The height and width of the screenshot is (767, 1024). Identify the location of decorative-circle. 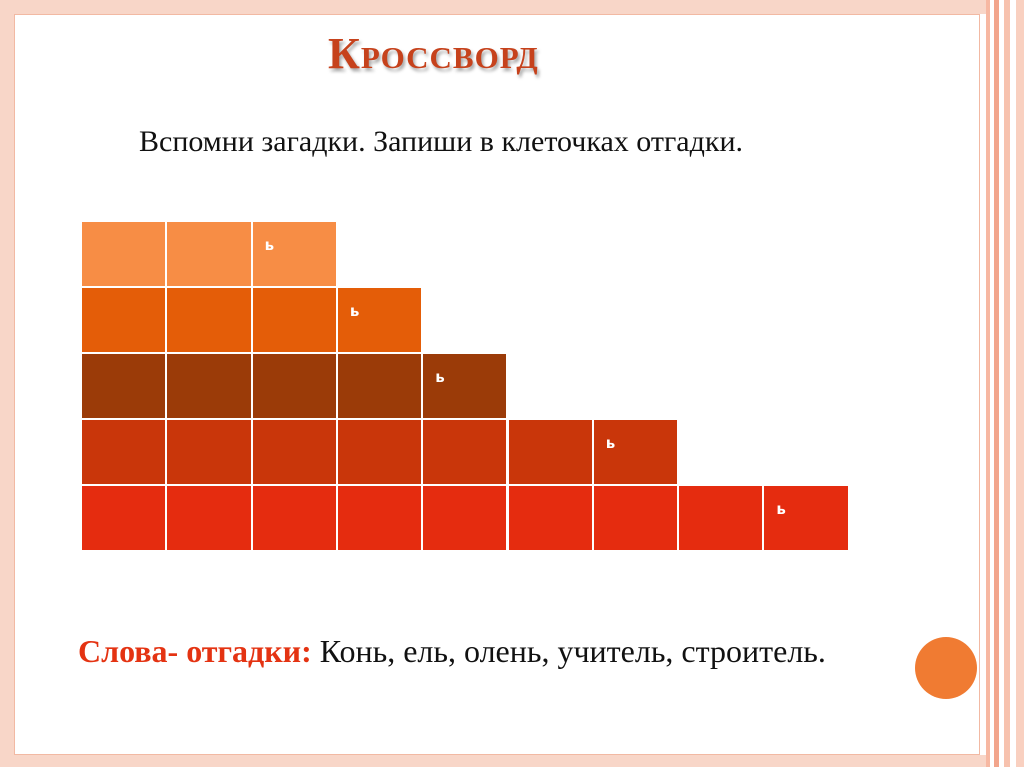
(946, 668).